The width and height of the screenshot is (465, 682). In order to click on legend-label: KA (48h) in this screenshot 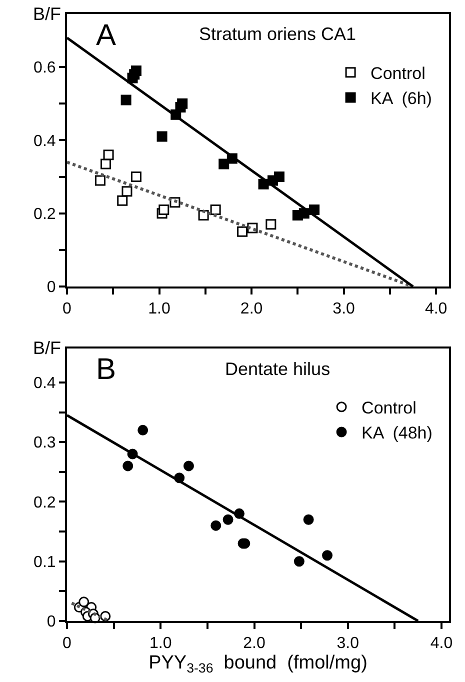, I will do `click(397, 433)`.